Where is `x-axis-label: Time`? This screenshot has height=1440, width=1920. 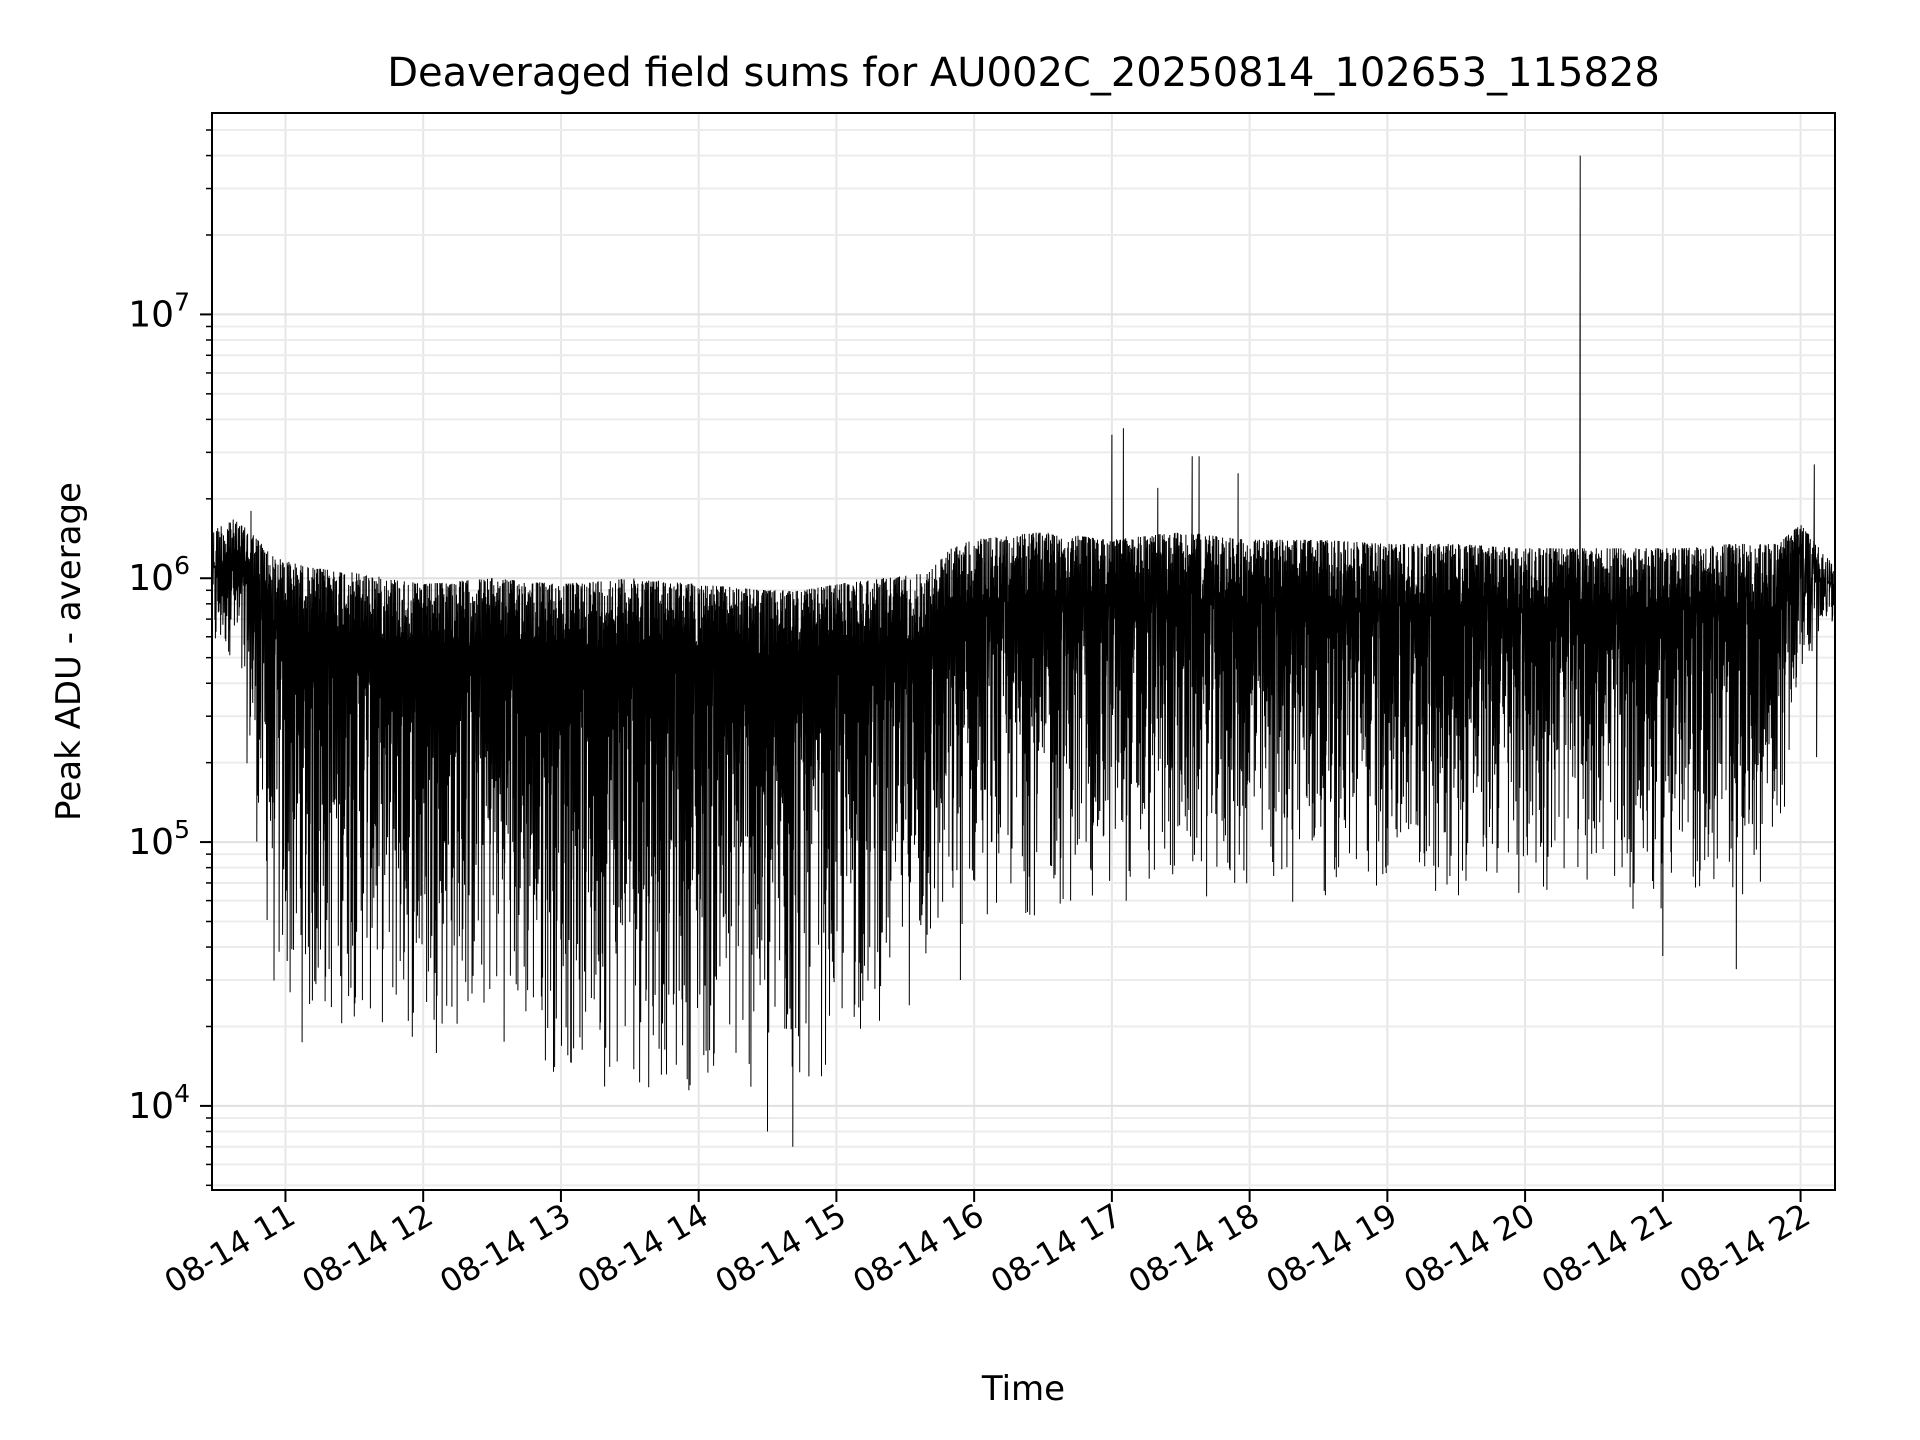 x-axis-label: Time is located at coordinates (1023, 1389).